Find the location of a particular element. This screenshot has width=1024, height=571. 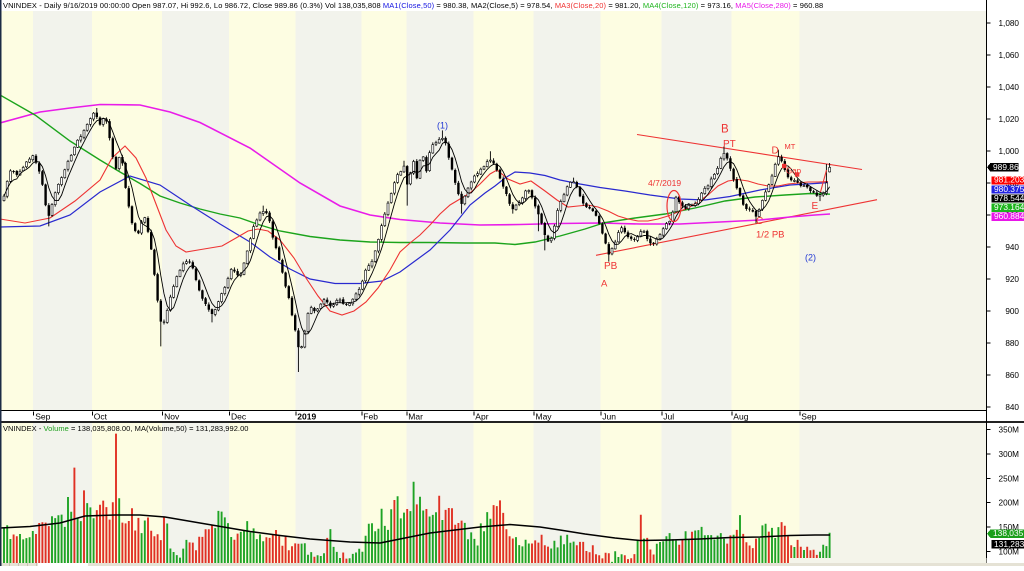

svg-text: Jul is located at coordinates (668, 417).